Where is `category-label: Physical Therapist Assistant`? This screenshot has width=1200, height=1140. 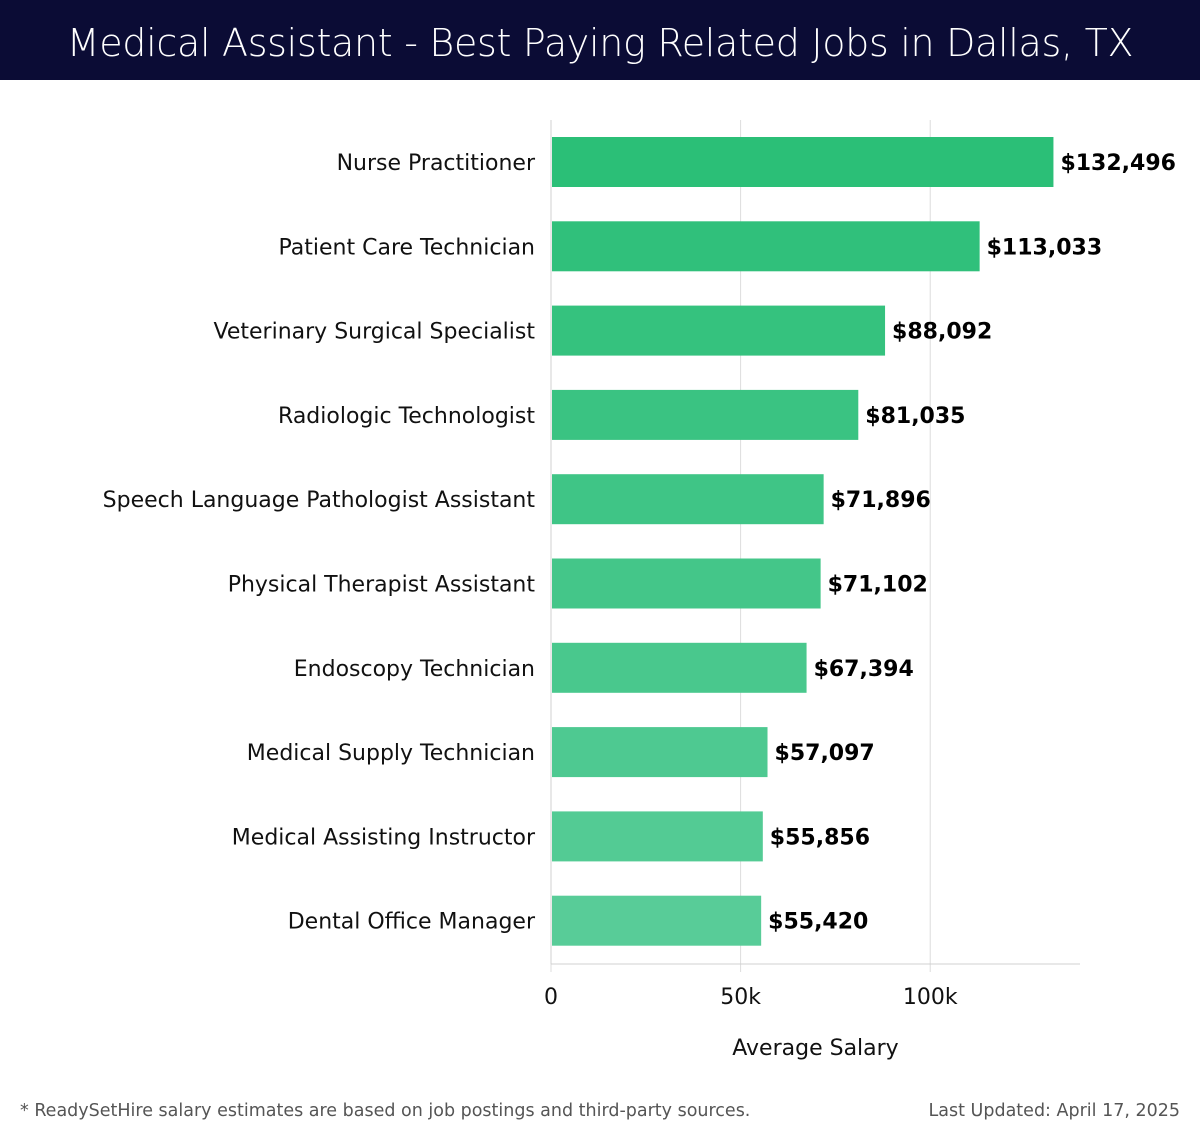 category-label: Physical Therapist Assistant is located at coordinates (382, 585).